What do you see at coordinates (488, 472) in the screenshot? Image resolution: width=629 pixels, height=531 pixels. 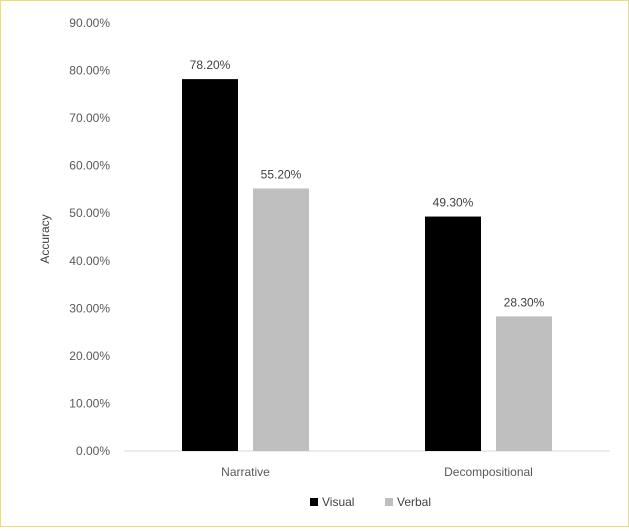 I see `x-category-label: Decompositional` at bounding box center [488, 472].